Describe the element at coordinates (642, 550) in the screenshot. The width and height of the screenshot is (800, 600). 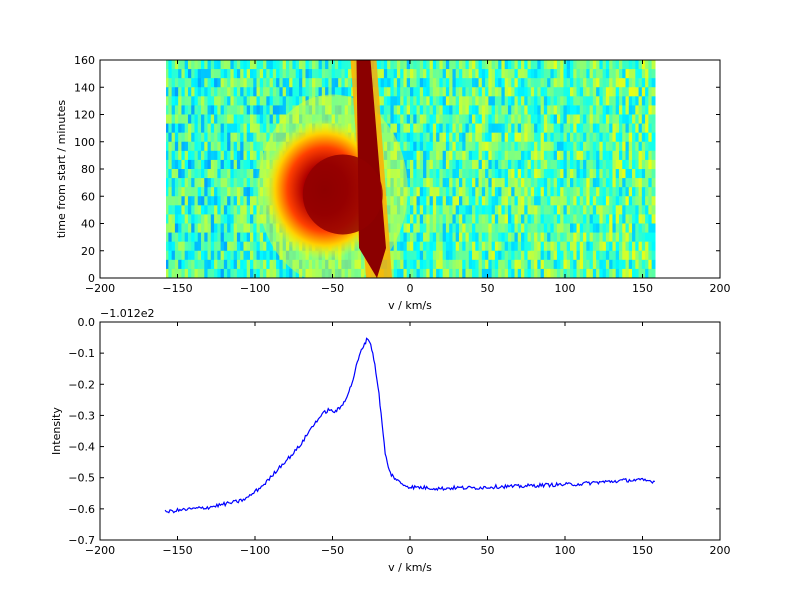
I see `line-x-tick-label: 150` at that location.